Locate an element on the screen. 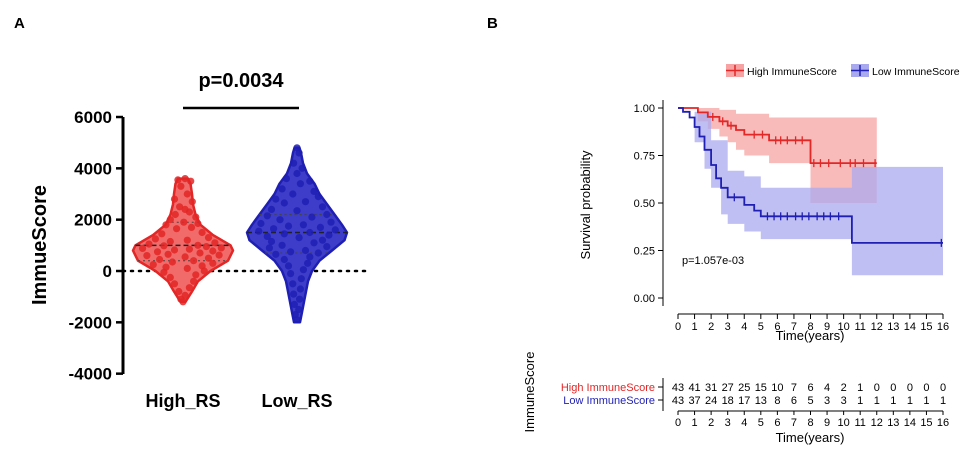 Image resolution: width=976 pixels, height=450 pixels. risk-x-tick-label: 0 is located at coordinates (678, 423).